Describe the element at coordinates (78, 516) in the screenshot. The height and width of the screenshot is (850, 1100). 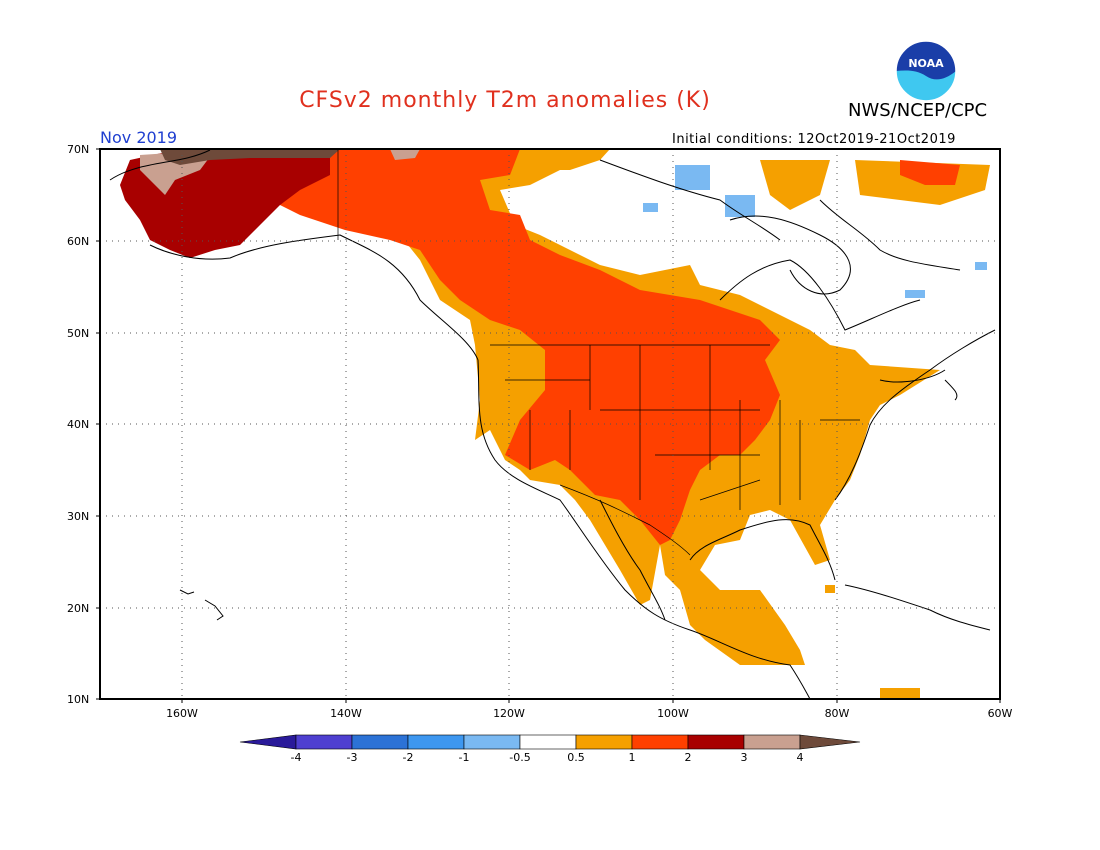
I see `lat-label: 30N` at that location.